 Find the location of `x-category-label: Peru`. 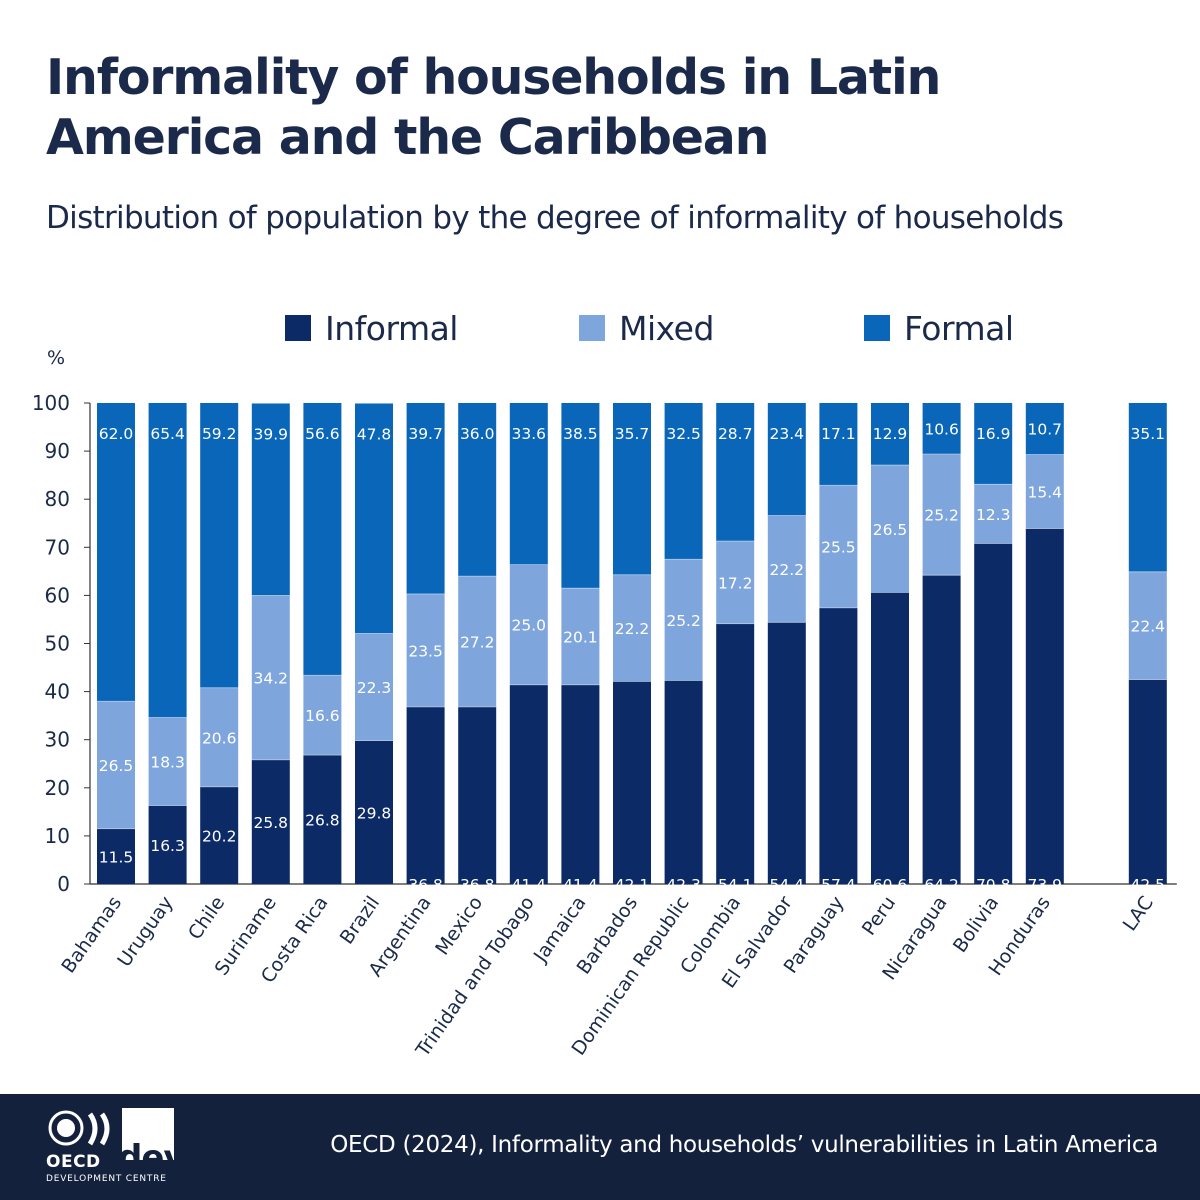

x-category-label: Peru is located at coordinates (879, 915).